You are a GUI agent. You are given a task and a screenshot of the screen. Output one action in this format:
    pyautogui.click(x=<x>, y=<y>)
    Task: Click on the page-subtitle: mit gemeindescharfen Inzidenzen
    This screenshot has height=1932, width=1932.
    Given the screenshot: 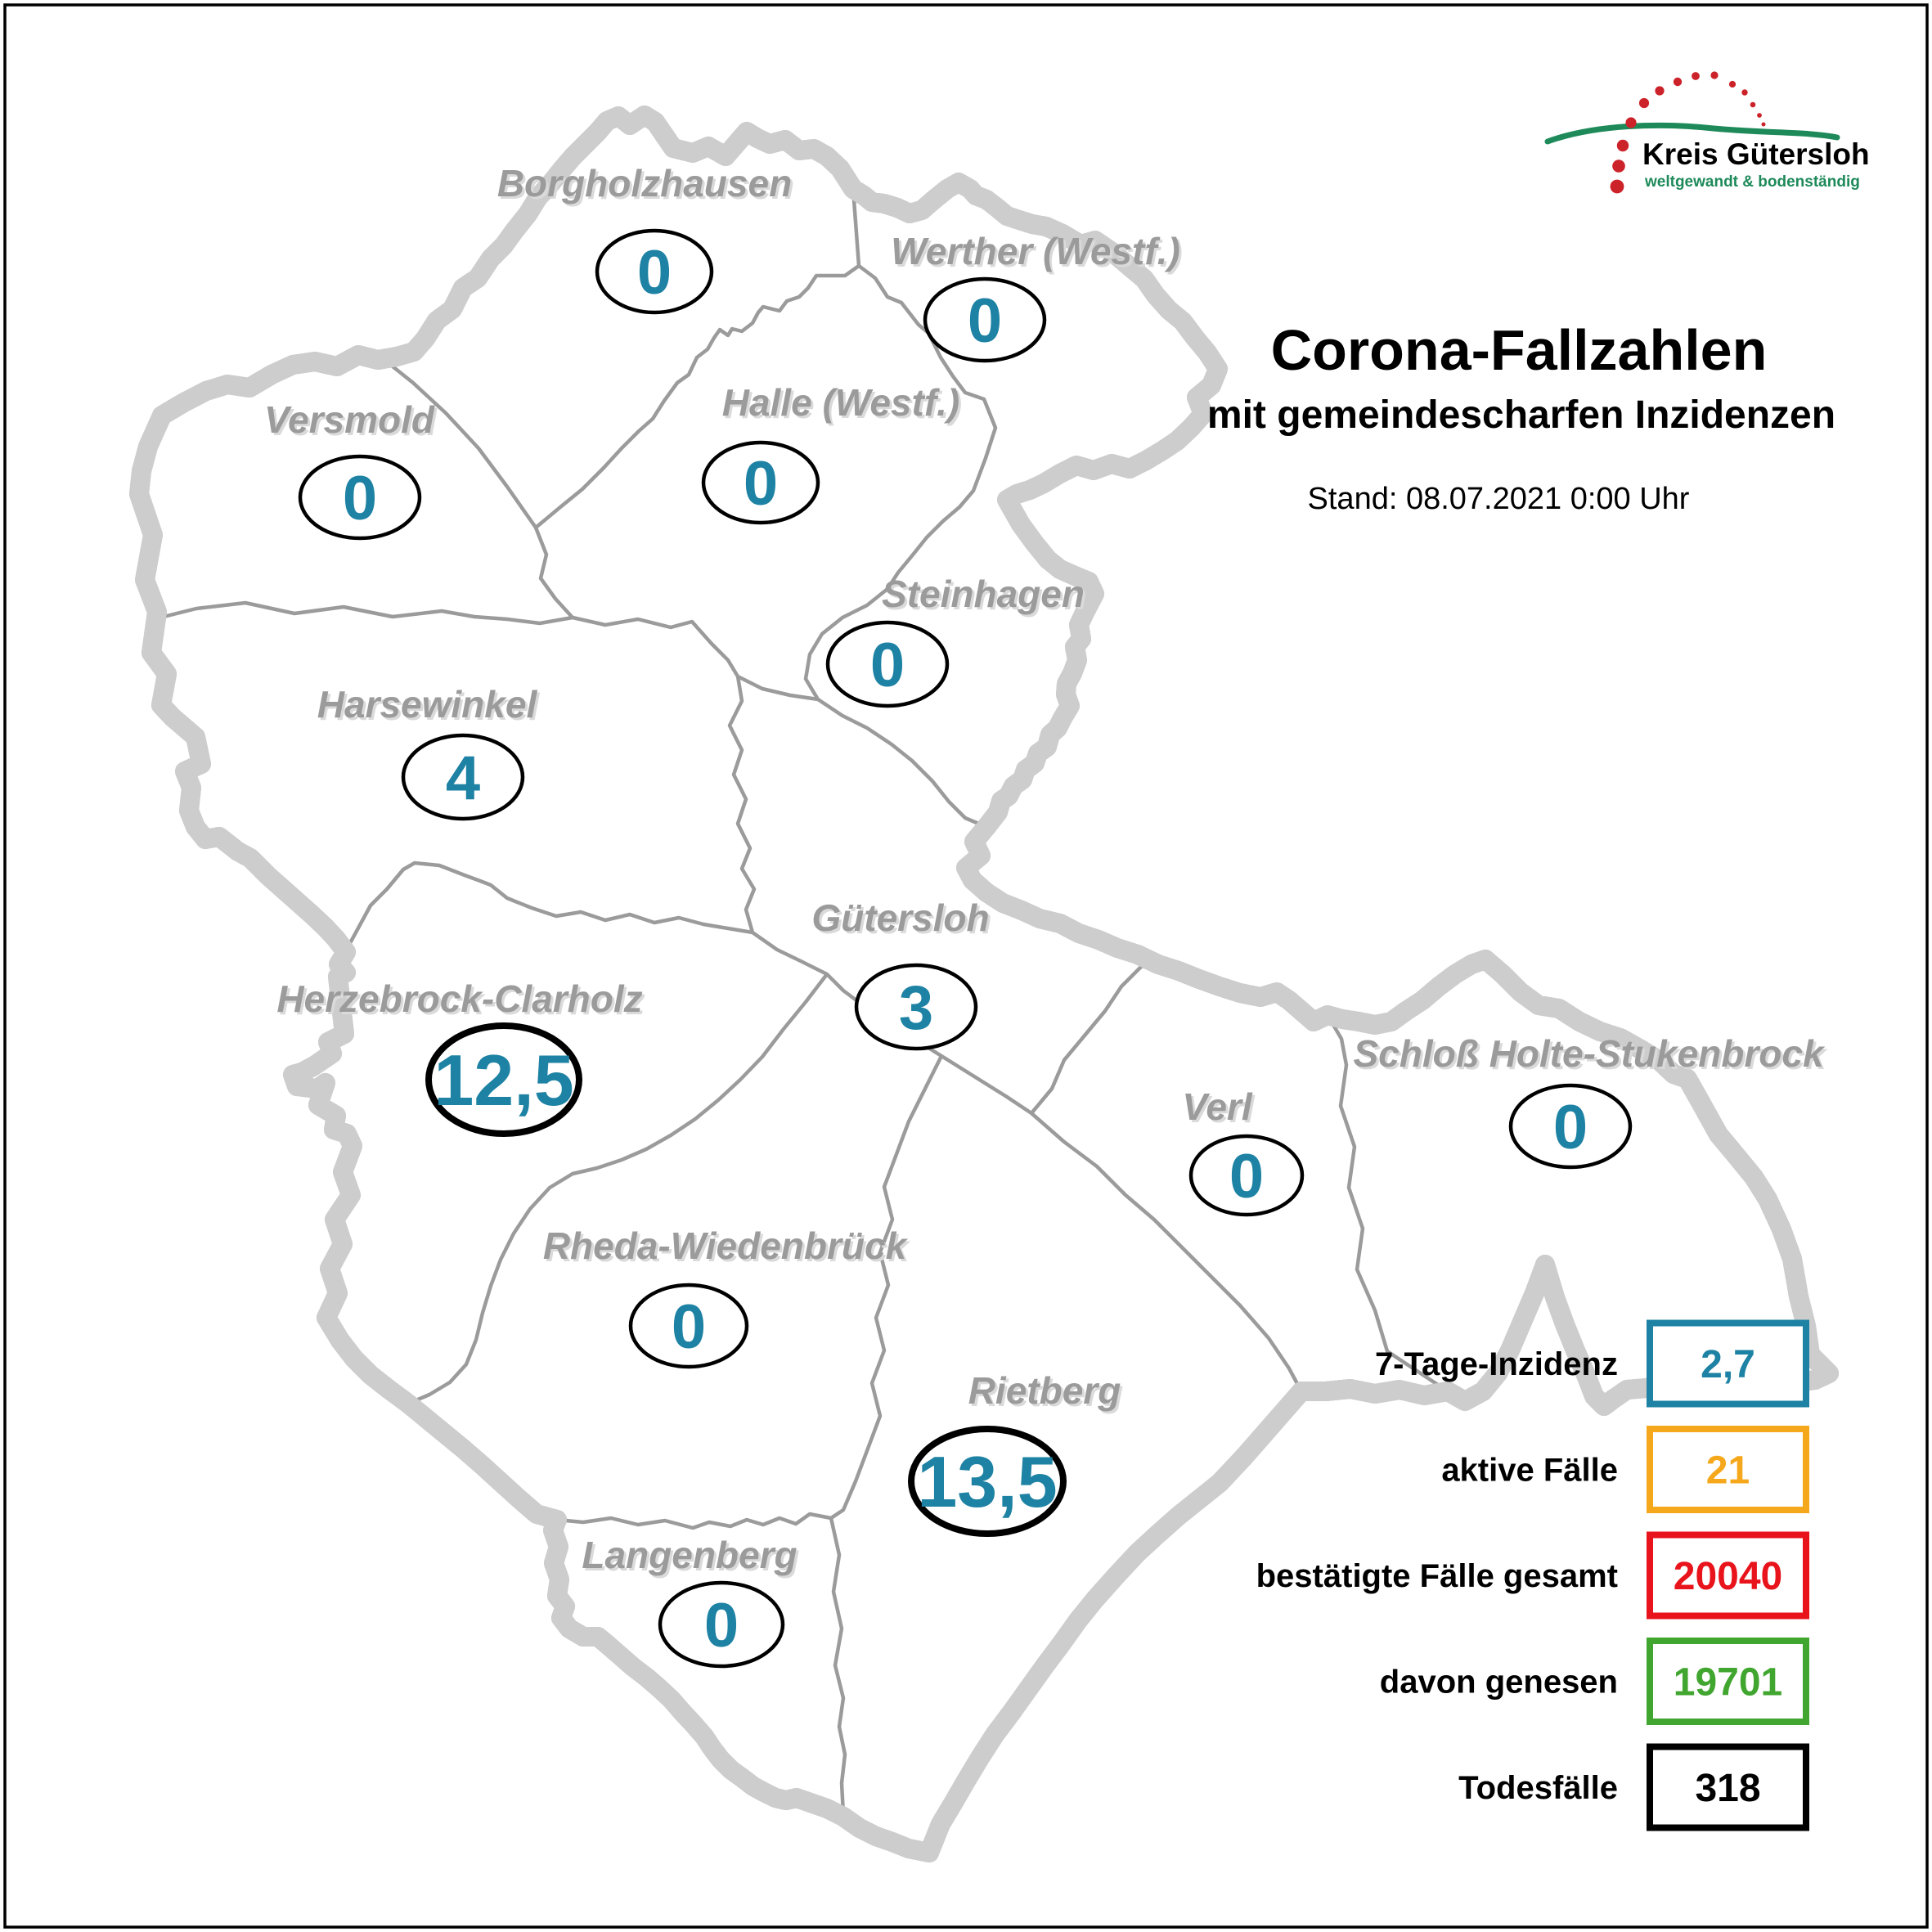 What is the action you would take?
    pyautogui.click(x=1521, y=415)
    